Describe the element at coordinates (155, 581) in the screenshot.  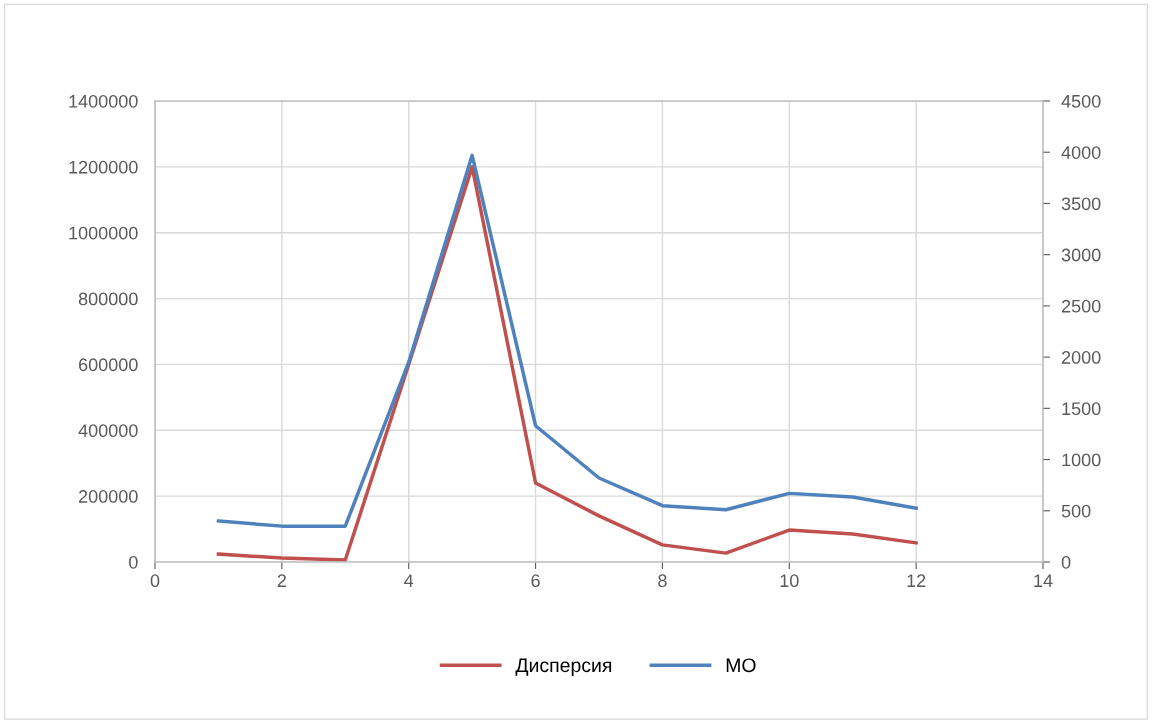
I see `x-tick-label: 0` at that location.